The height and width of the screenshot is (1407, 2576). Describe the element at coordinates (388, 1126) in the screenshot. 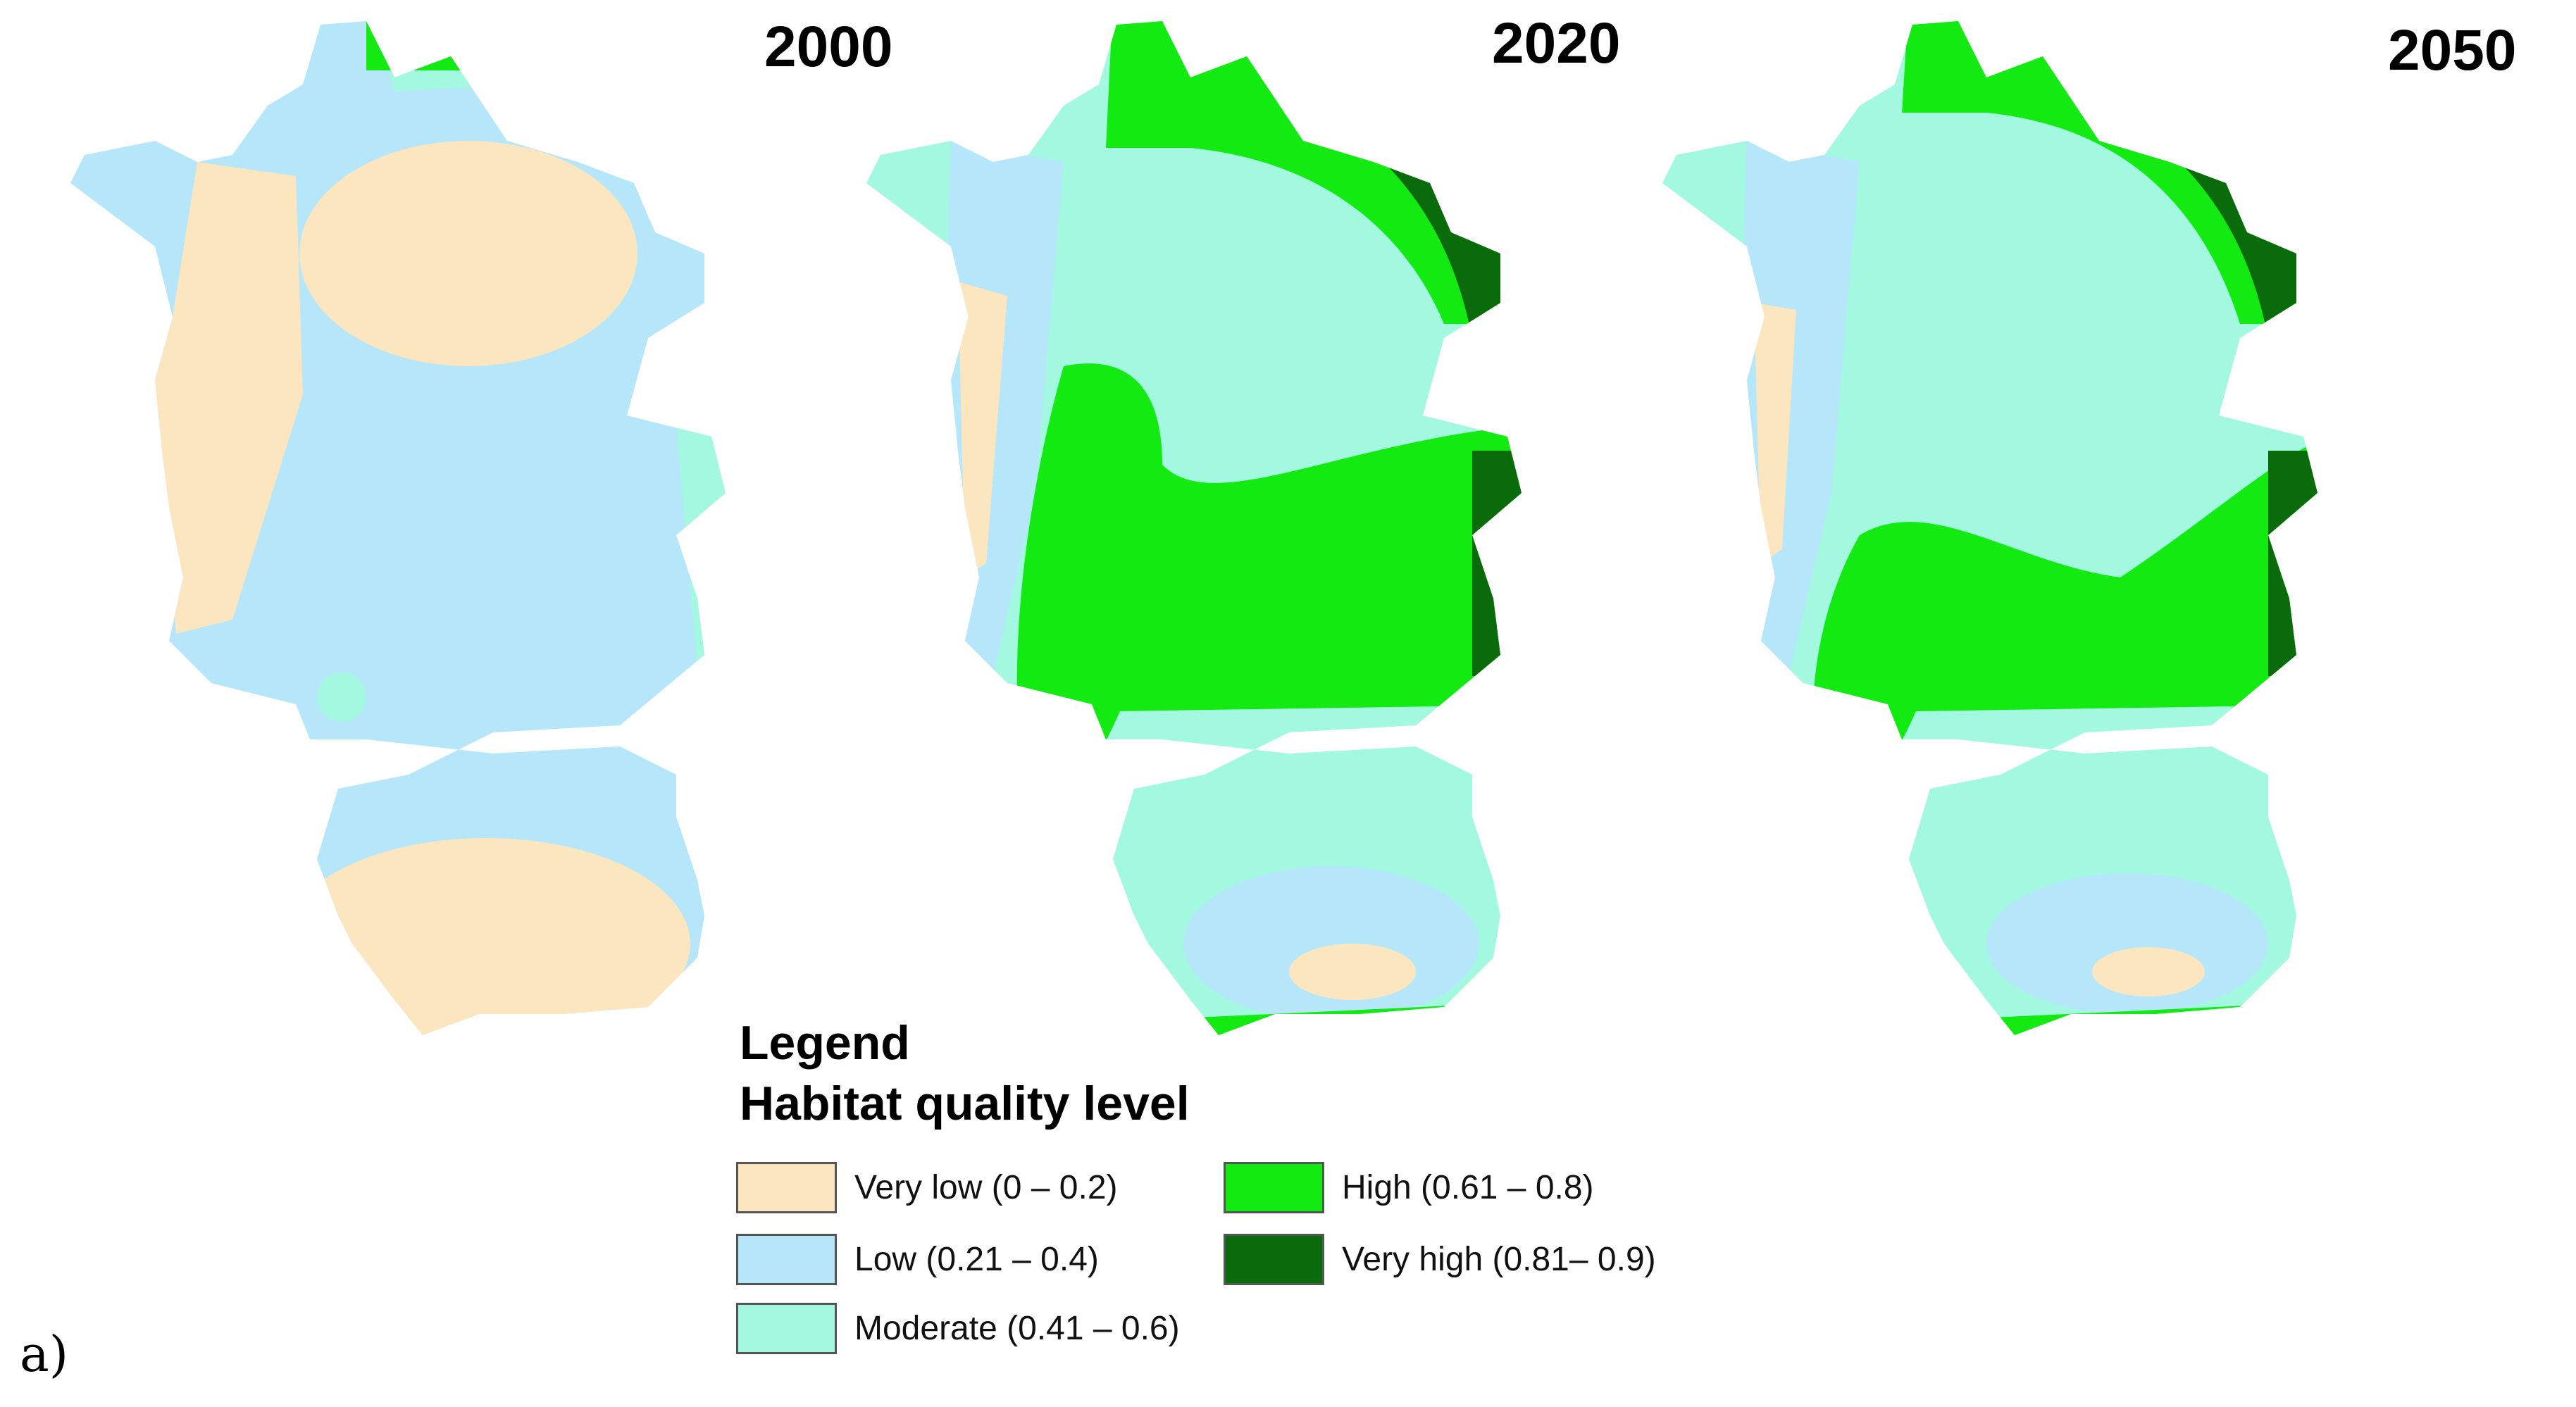

I see `moderate-south-band` at that location.